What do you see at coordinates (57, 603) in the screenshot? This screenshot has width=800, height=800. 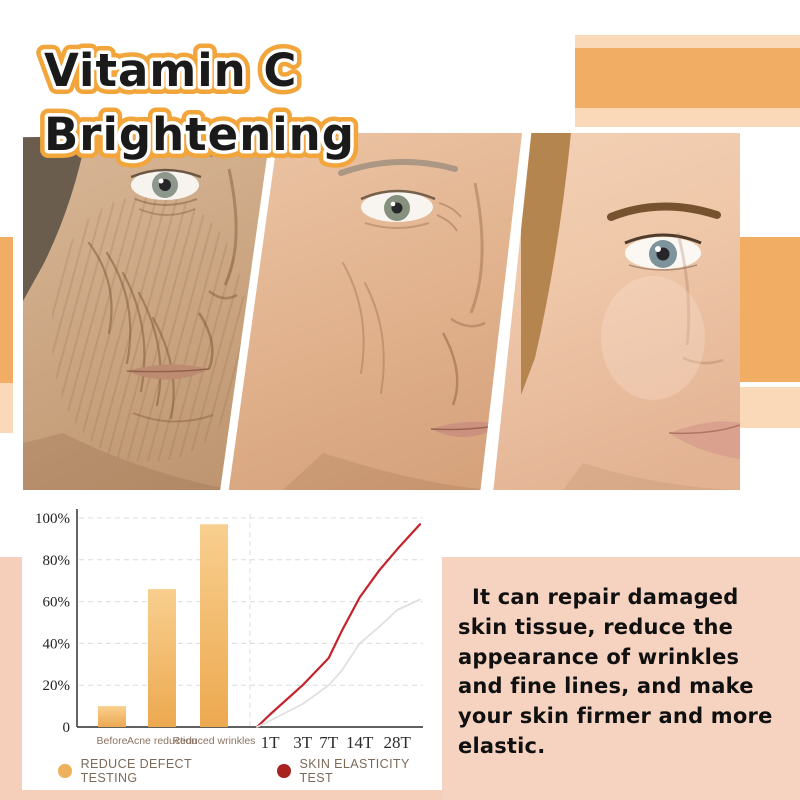 I see `svg-text: 60%` at bounding box center [57, 603].